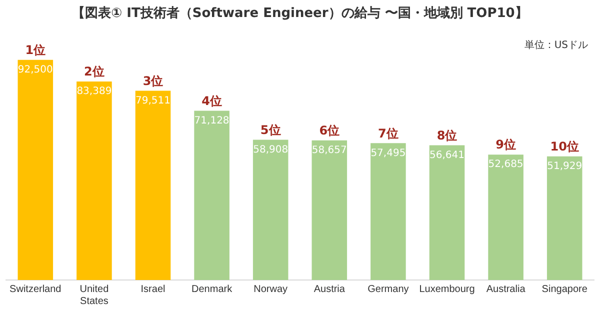  I want to click on x-tick-label: Israel, so click(153, 289).